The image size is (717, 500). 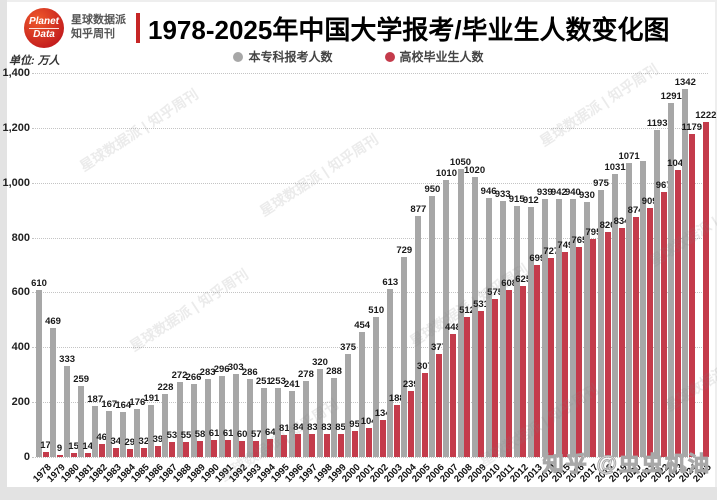 What do you see at coordinates (186, 435) in the screenshot?
I see `bar-value-graduates-1988: 55` at bounding box center [186, 435].